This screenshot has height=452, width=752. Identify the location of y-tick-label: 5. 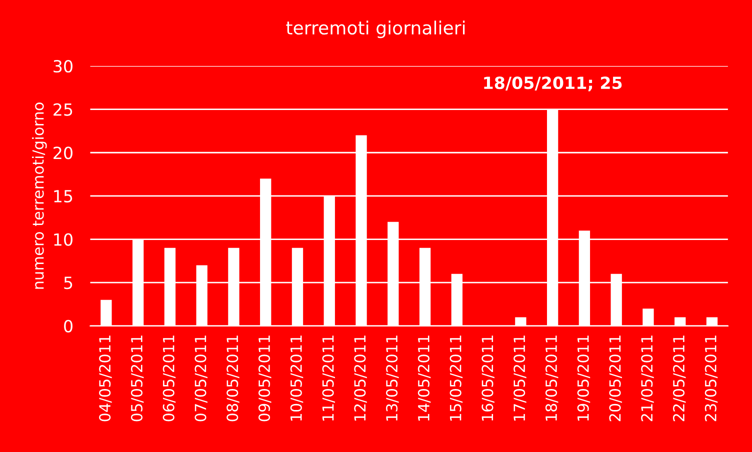
(68, 283).